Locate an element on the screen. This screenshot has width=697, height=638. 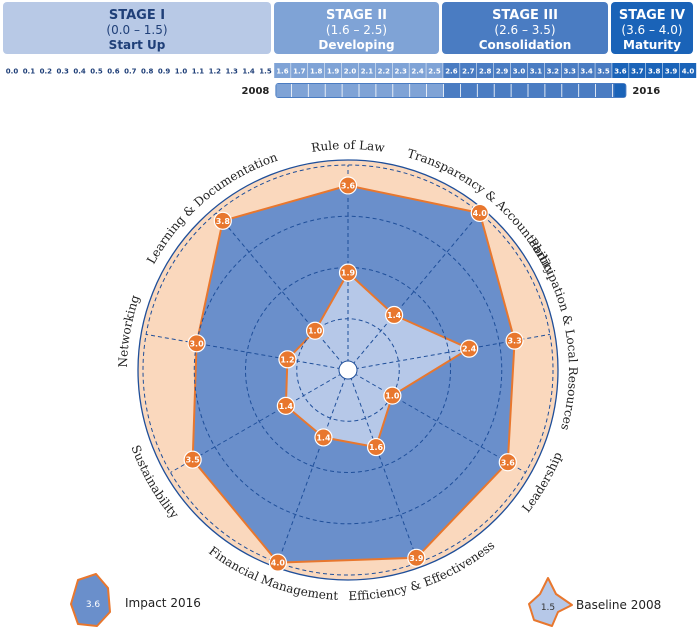
impact-point-label: 3.9 is located at coordinates (416, 558).